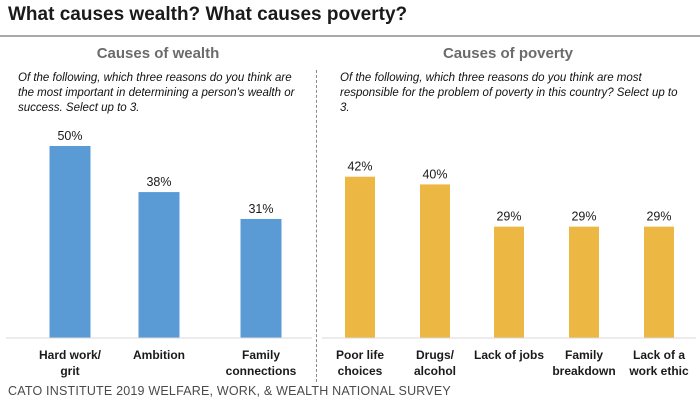  I want to click on poverty-value-label-1: 42%, so click(359, 167).